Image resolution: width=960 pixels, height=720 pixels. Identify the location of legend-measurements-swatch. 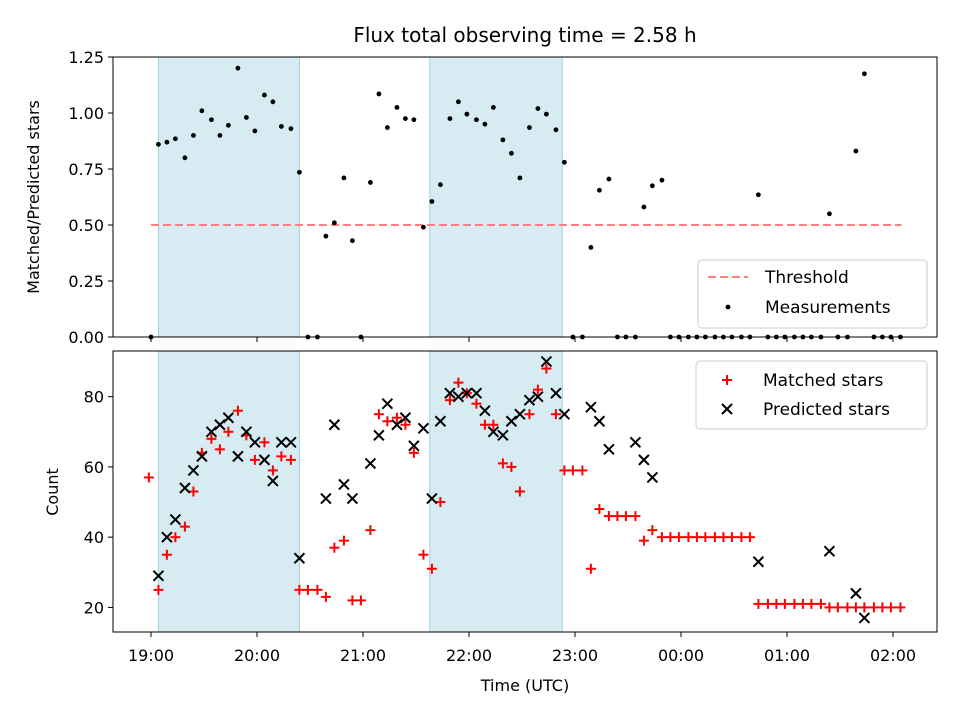
(728, 307).